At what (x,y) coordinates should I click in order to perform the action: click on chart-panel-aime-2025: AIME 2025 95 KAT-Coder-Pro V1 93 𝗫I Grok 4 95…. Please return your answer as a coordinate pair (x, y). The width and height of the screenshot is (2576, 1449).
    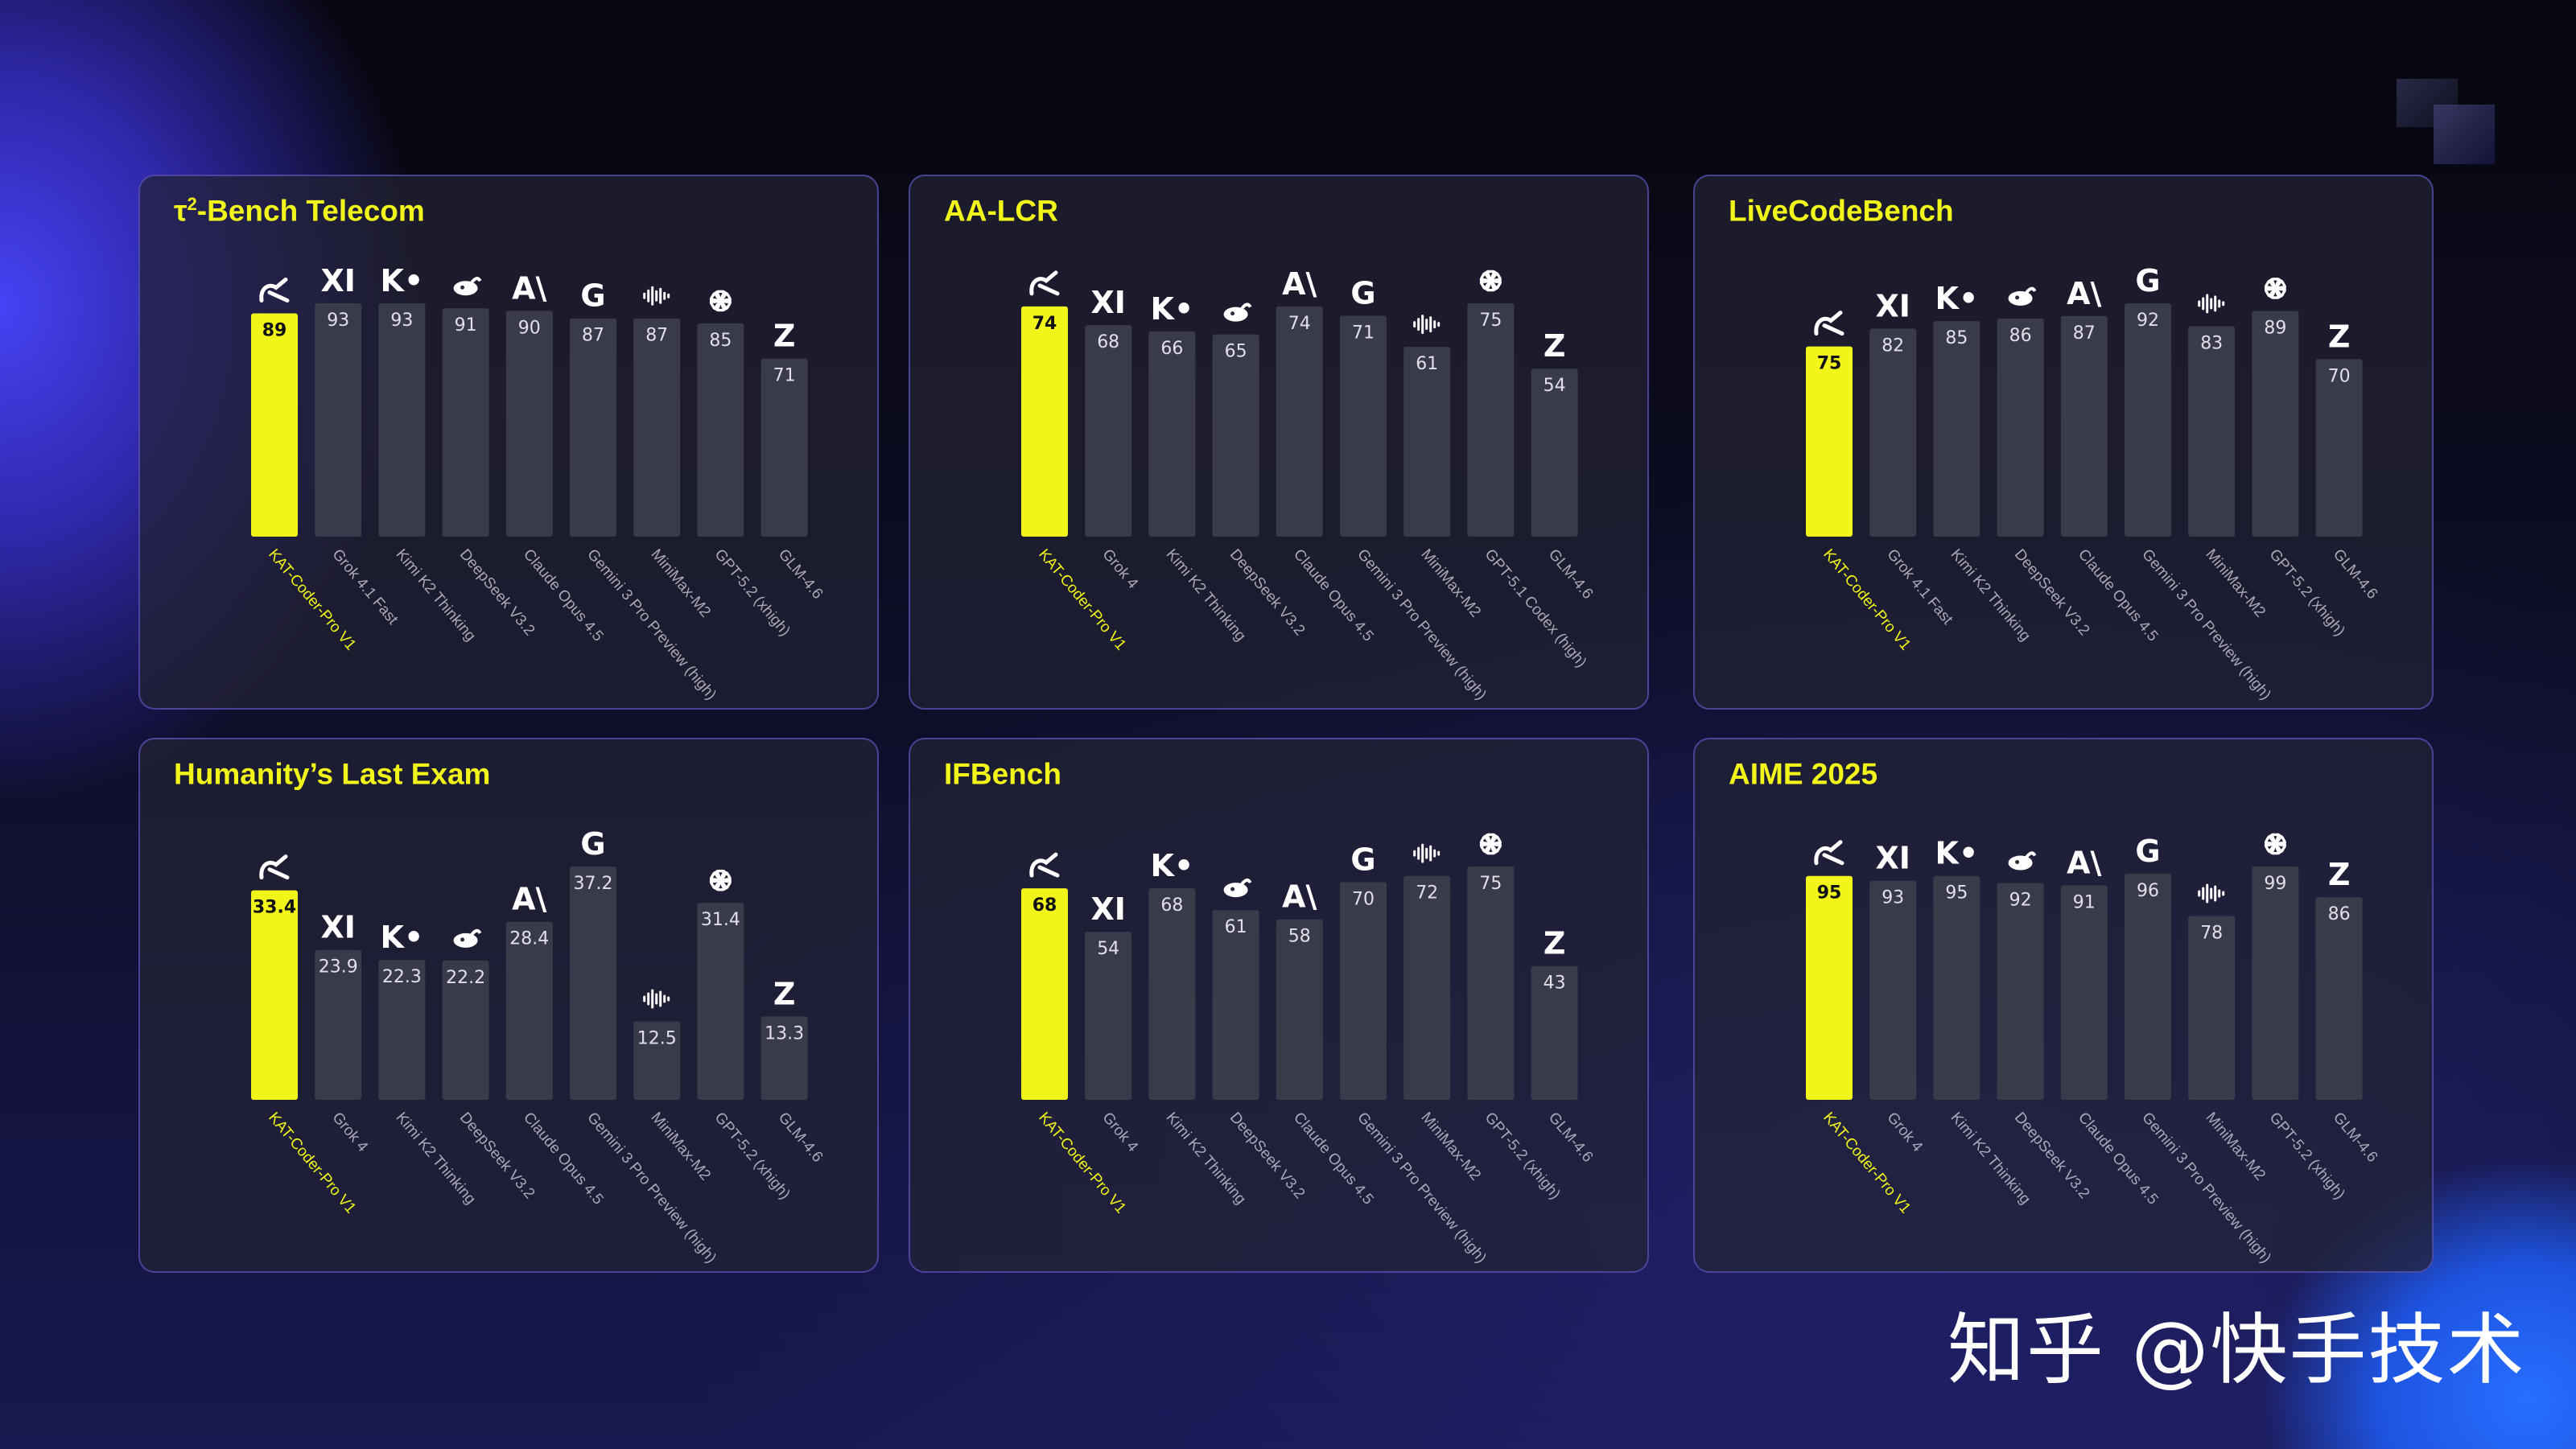
    Looking at the image, I should click on (2063, 1005).